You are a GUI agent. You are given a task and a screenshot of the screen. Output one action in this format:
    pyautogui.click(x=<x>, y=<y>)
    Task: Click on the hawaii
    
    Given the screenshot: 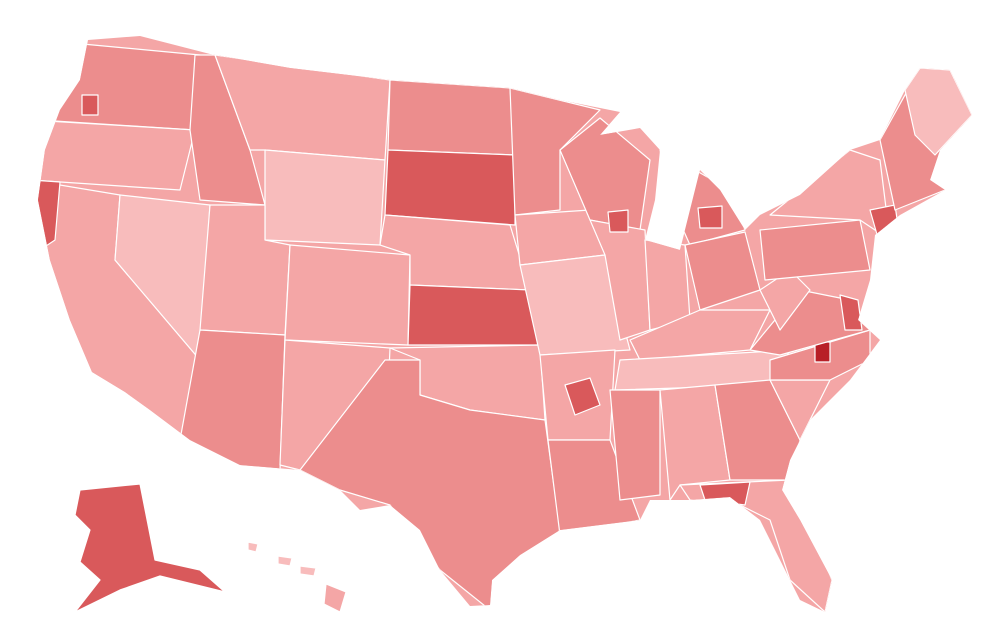 What is the action you would take?
    pyautogui.click(x=297, y=577)
    